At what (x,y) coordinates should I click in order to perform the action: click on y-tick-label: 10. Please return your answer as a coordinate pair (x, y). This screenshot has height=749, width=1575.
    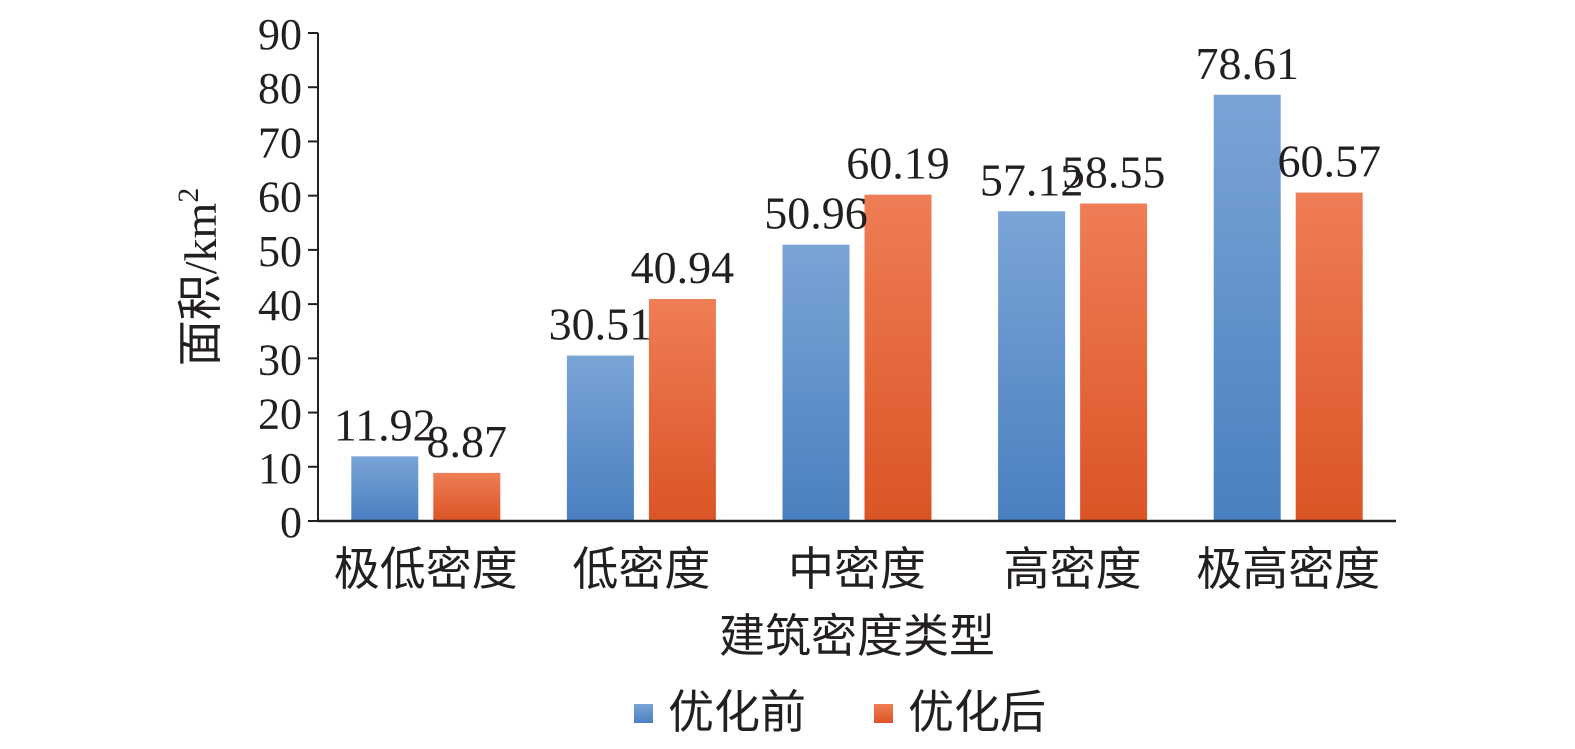
    Looking at the image, I should click on (280, 468).